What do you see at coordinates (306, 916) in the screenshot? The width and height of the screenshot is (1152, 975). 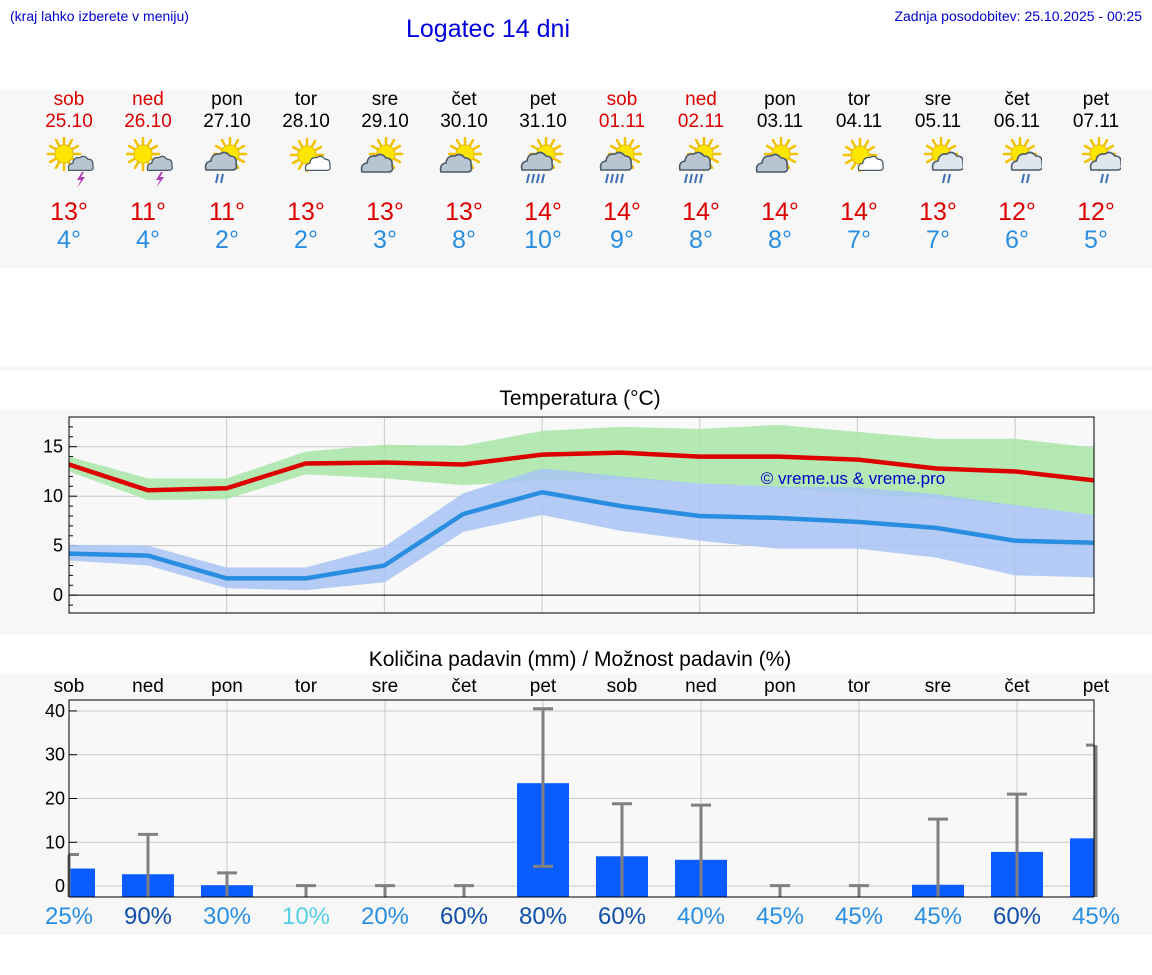 I see `precip-probability: 10%` at bounding box center [306, 916].